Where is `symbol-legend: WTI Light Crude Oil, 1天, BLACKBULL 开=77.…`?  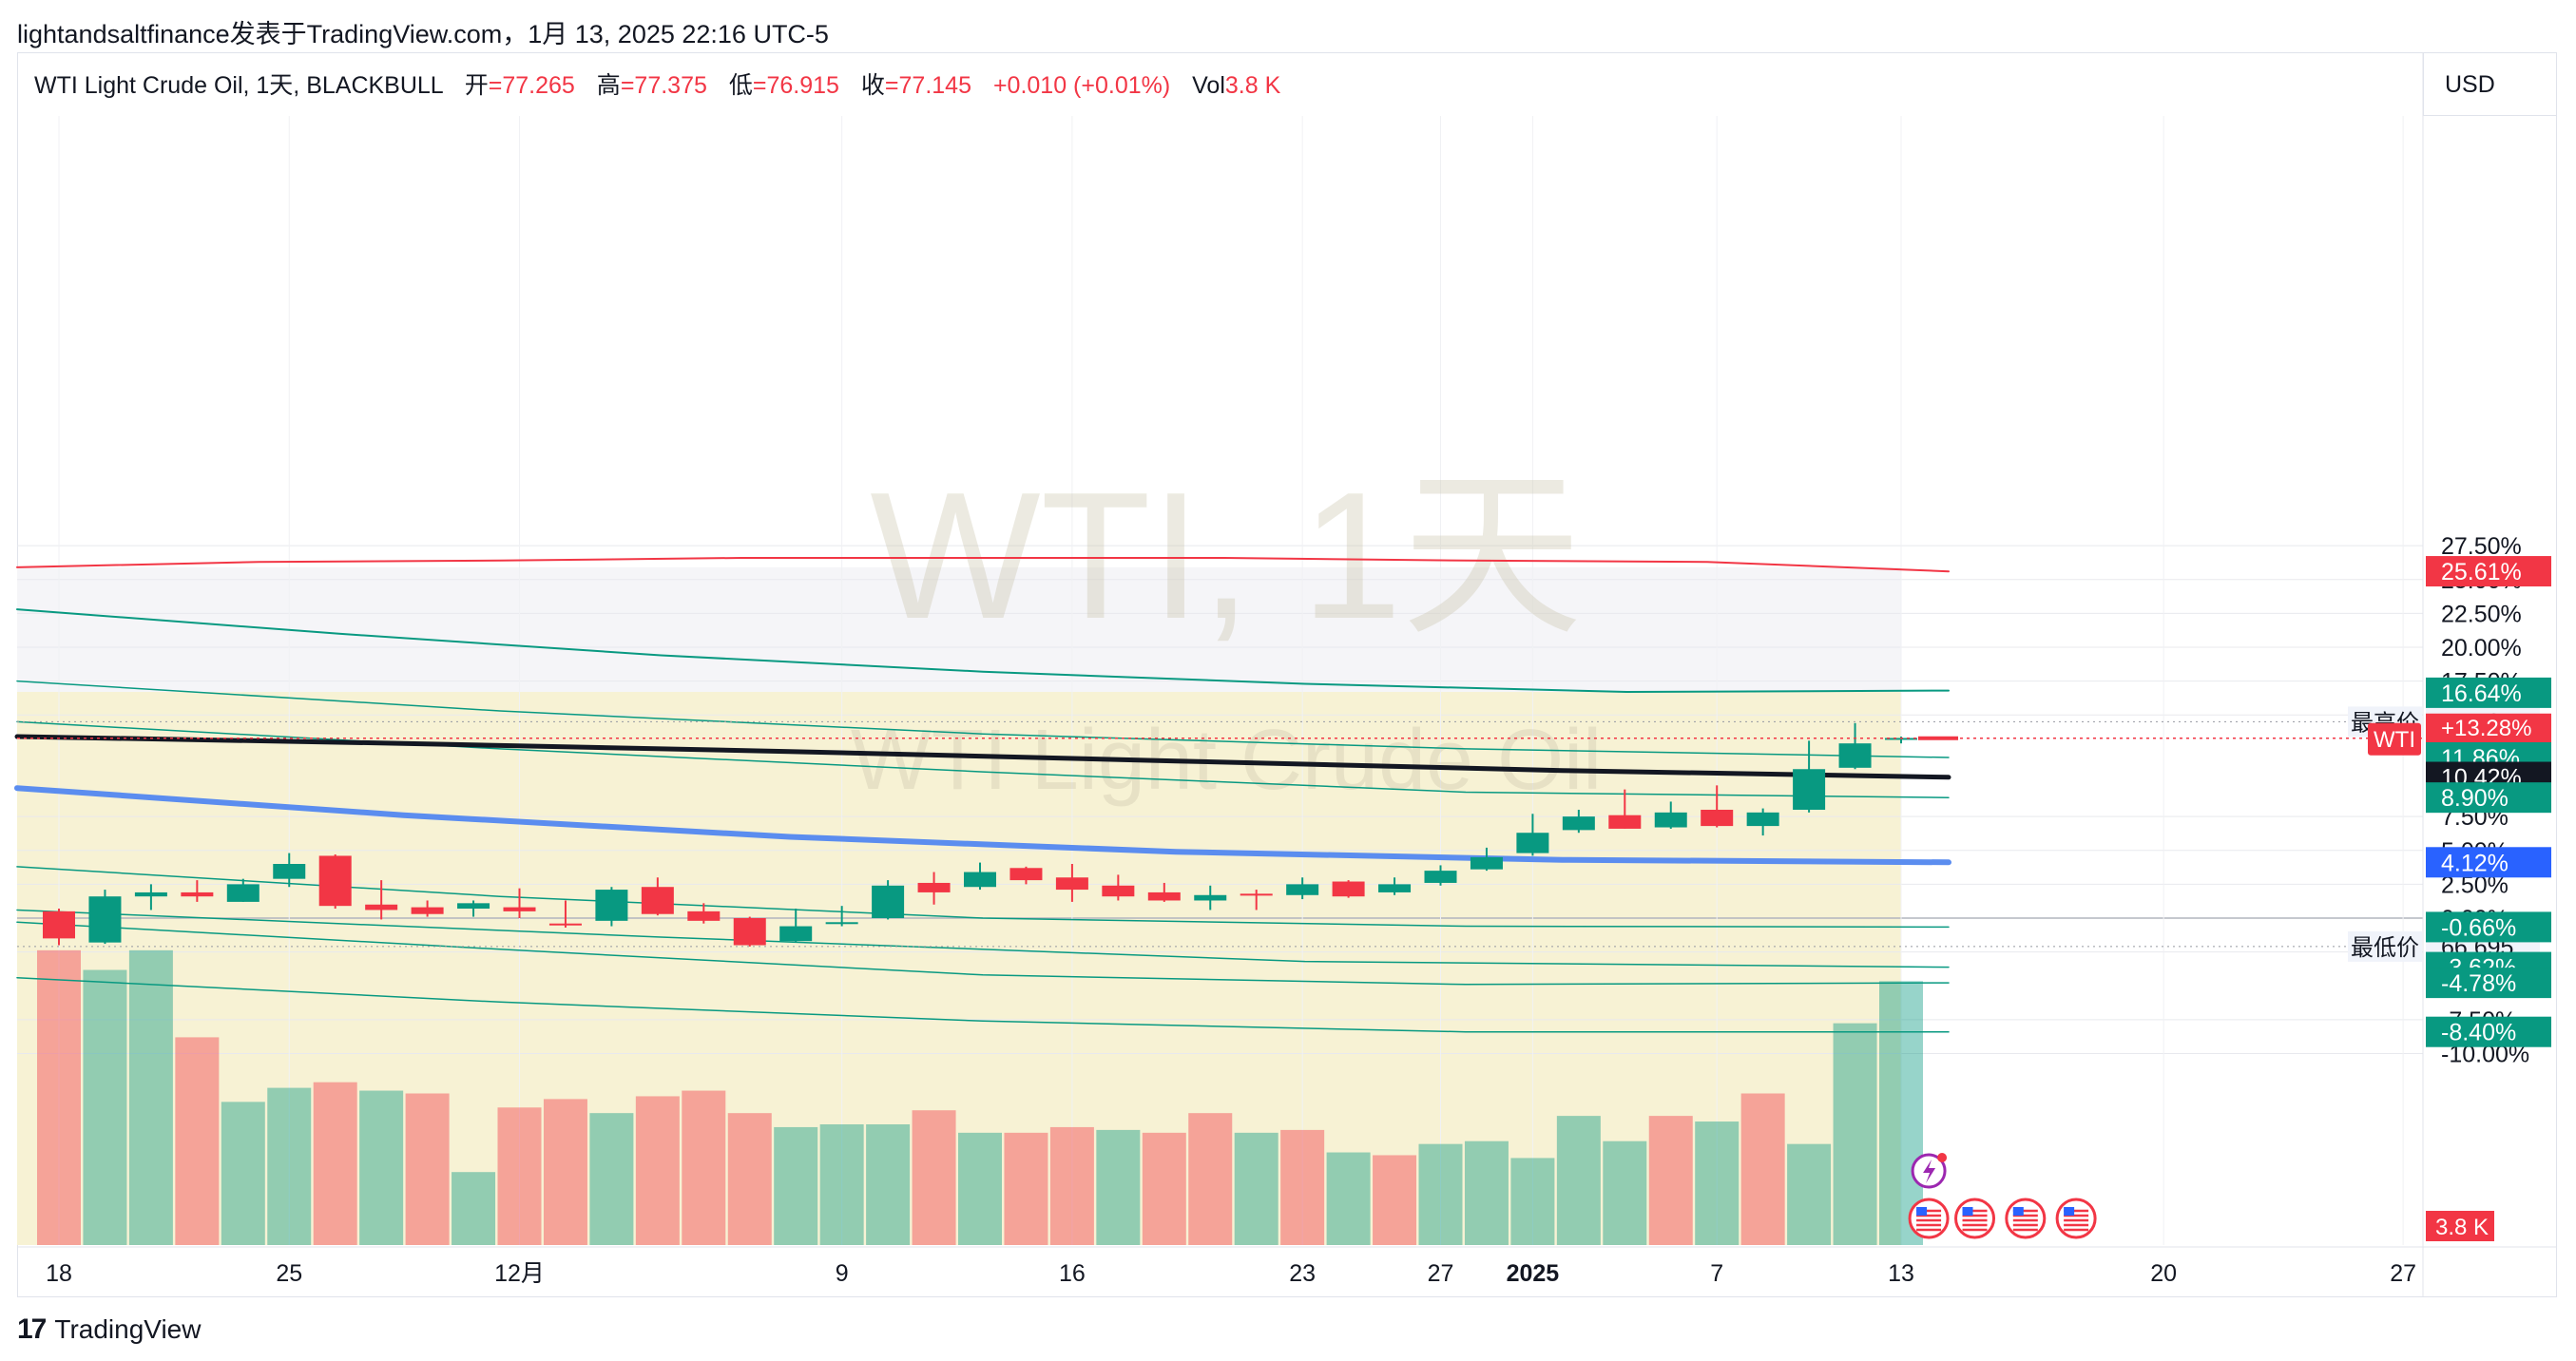 symbol-legend: WTI Light Crude Oil, 1天, BLACKBULL 开=77.… is located at coordinates (657, 84).